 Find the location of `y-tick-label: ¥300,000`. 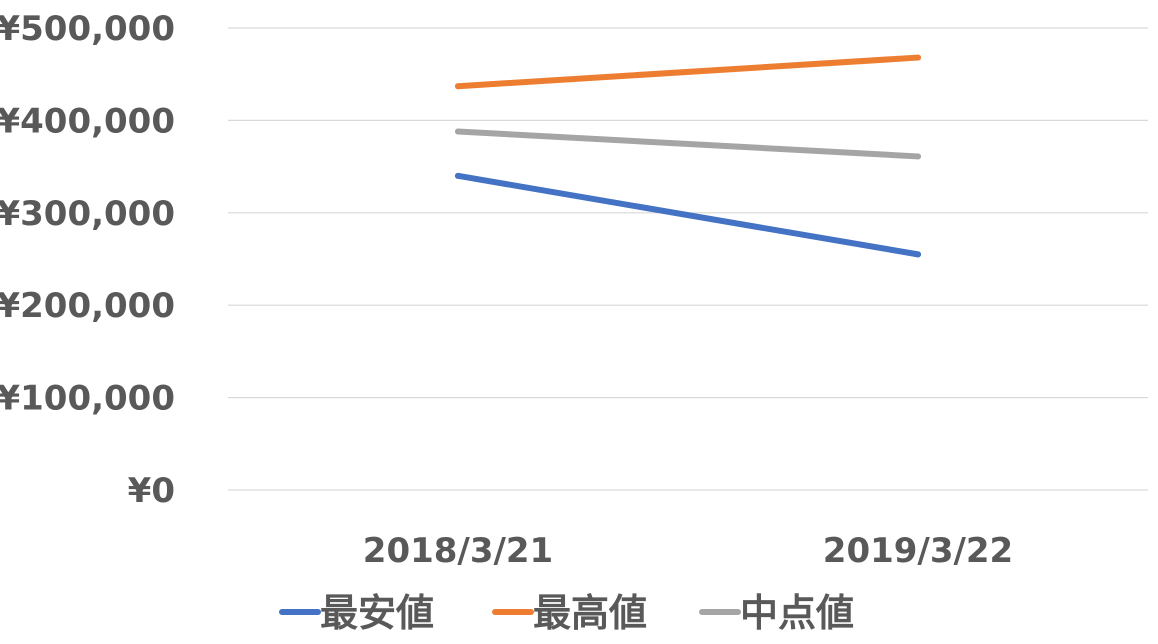

y-tick-label: ¥300,000 is located at coordinates (87, 214).